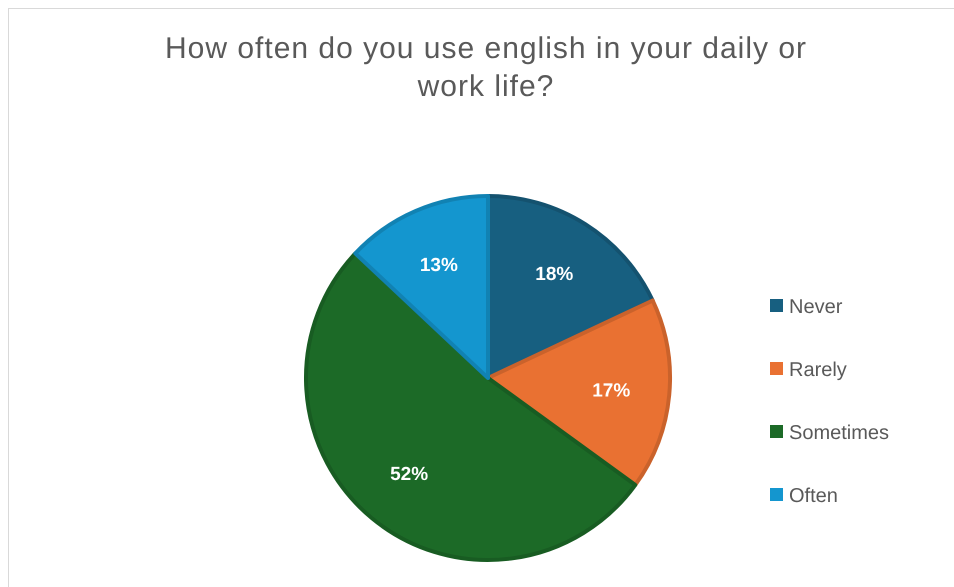  I want to click on data-label: 17%, so click(611, 391).